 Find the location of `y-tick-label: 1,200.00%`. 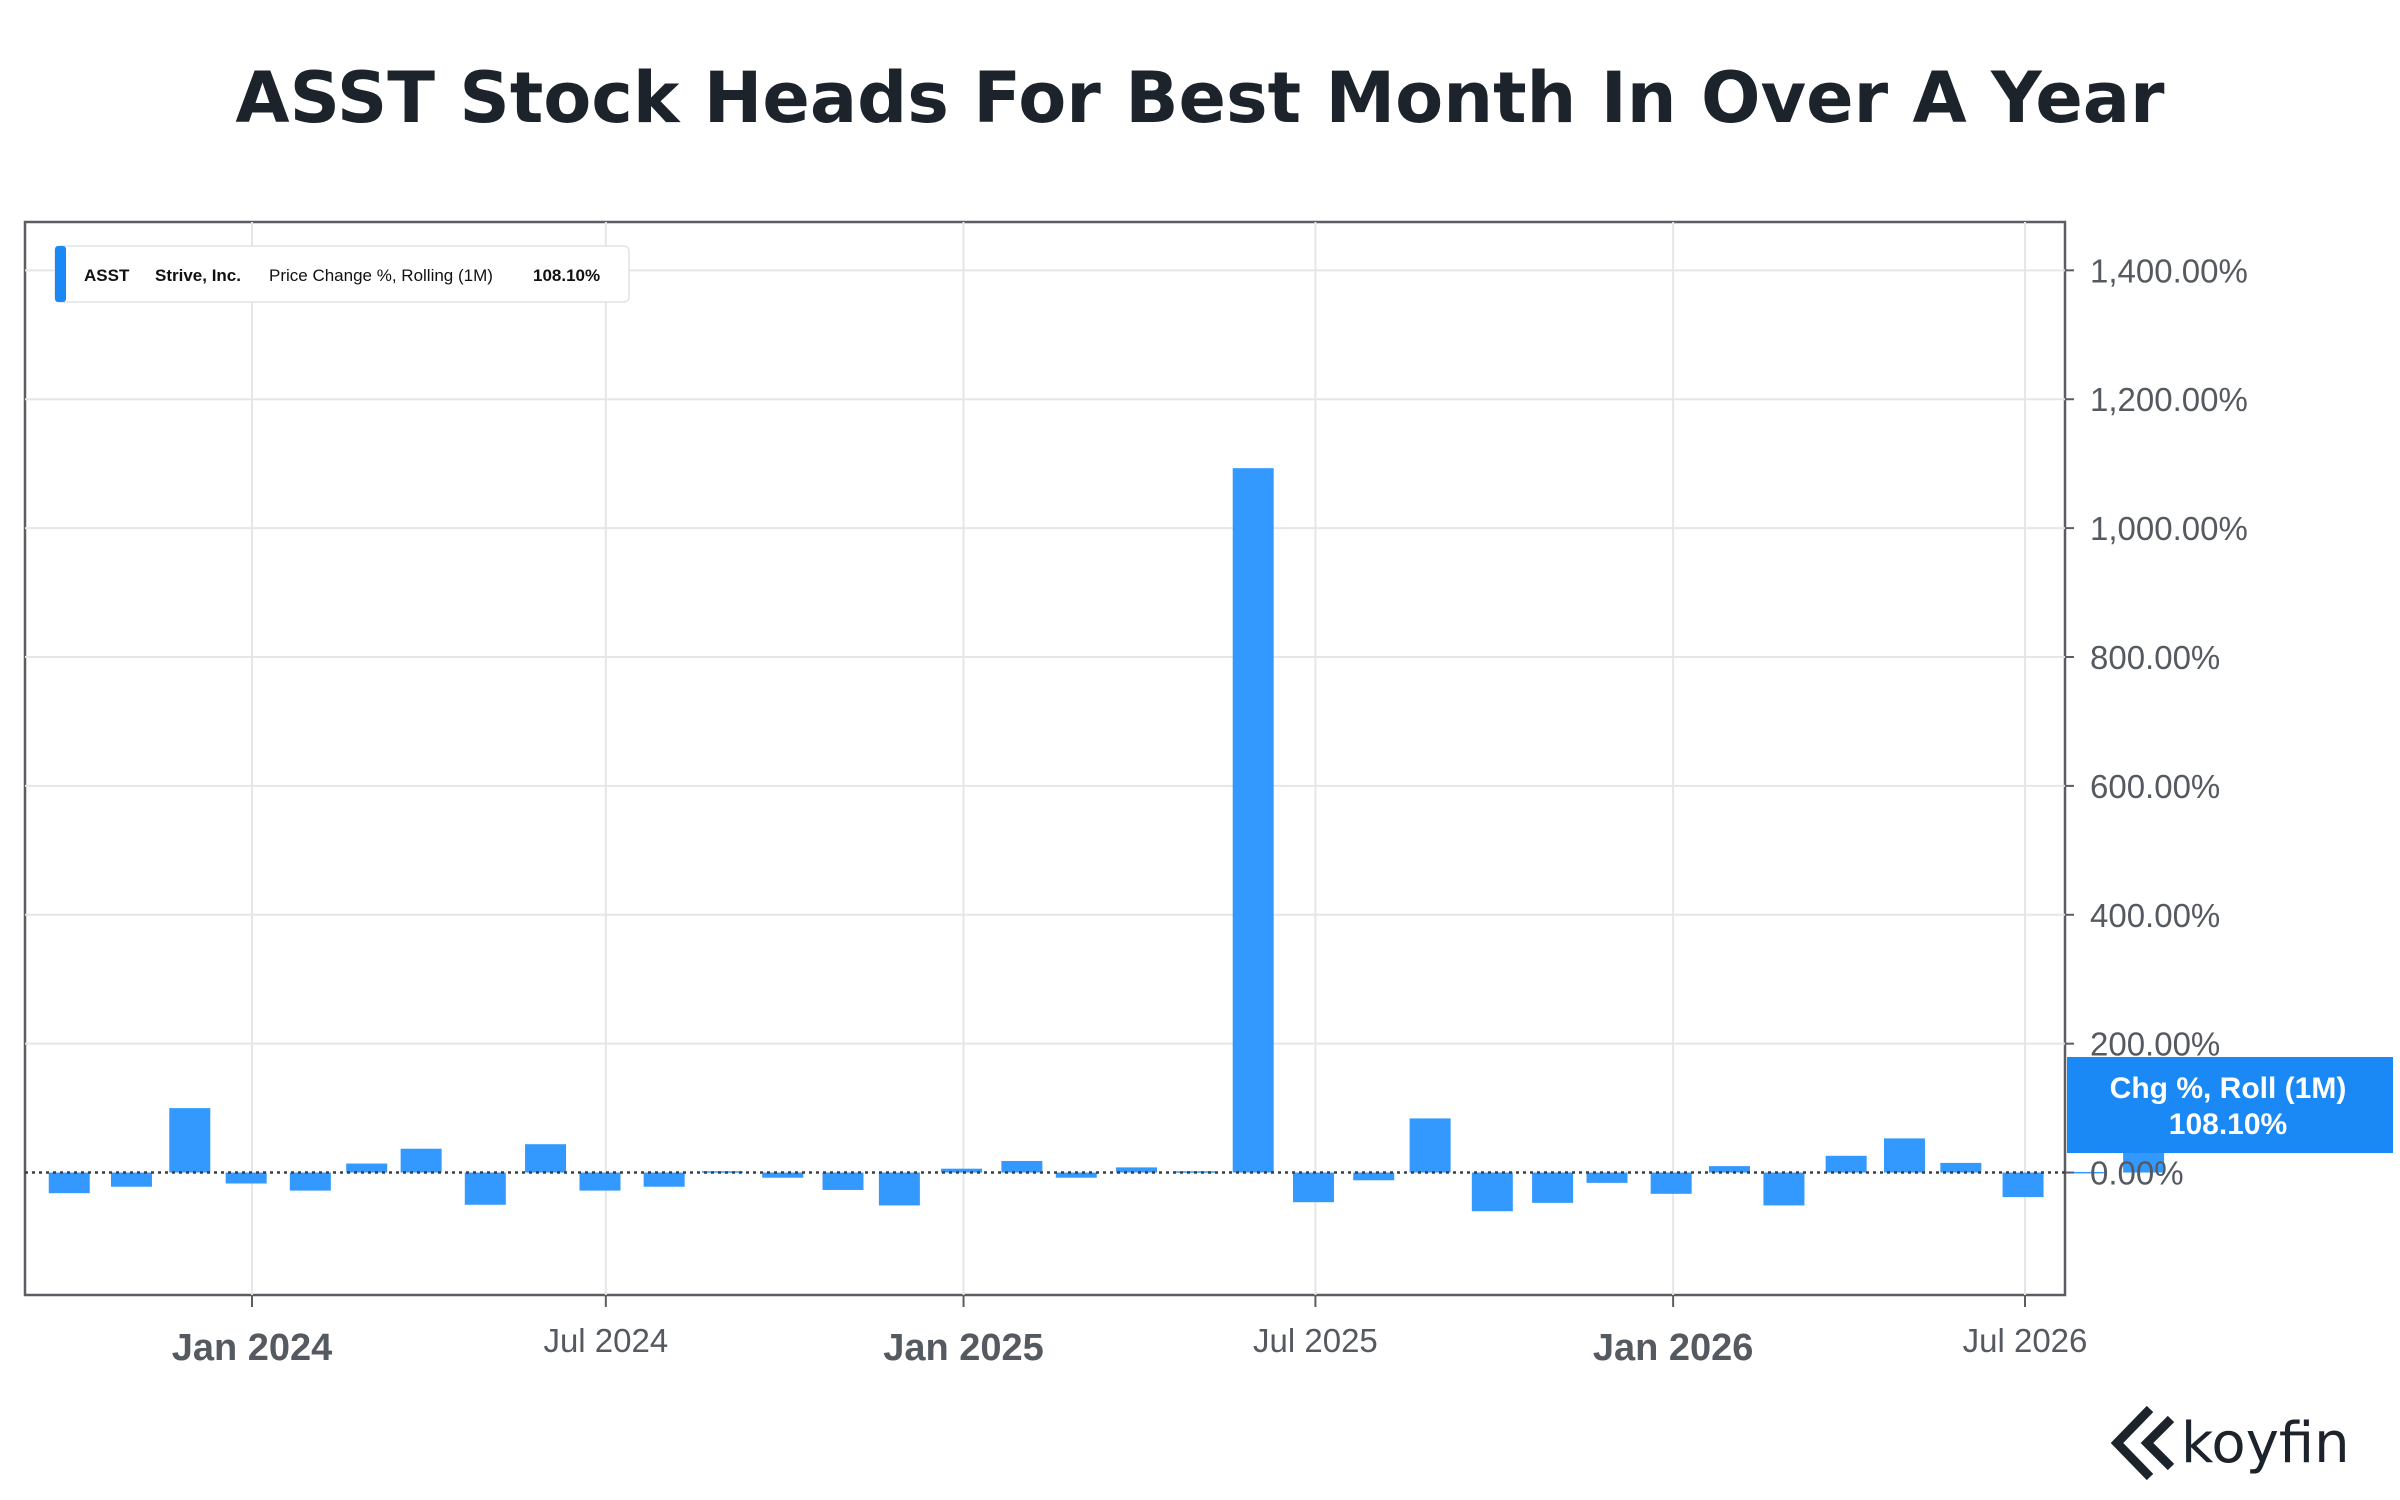

y-tick-label: 1,200.00% is located at coordinates (2169, 399).